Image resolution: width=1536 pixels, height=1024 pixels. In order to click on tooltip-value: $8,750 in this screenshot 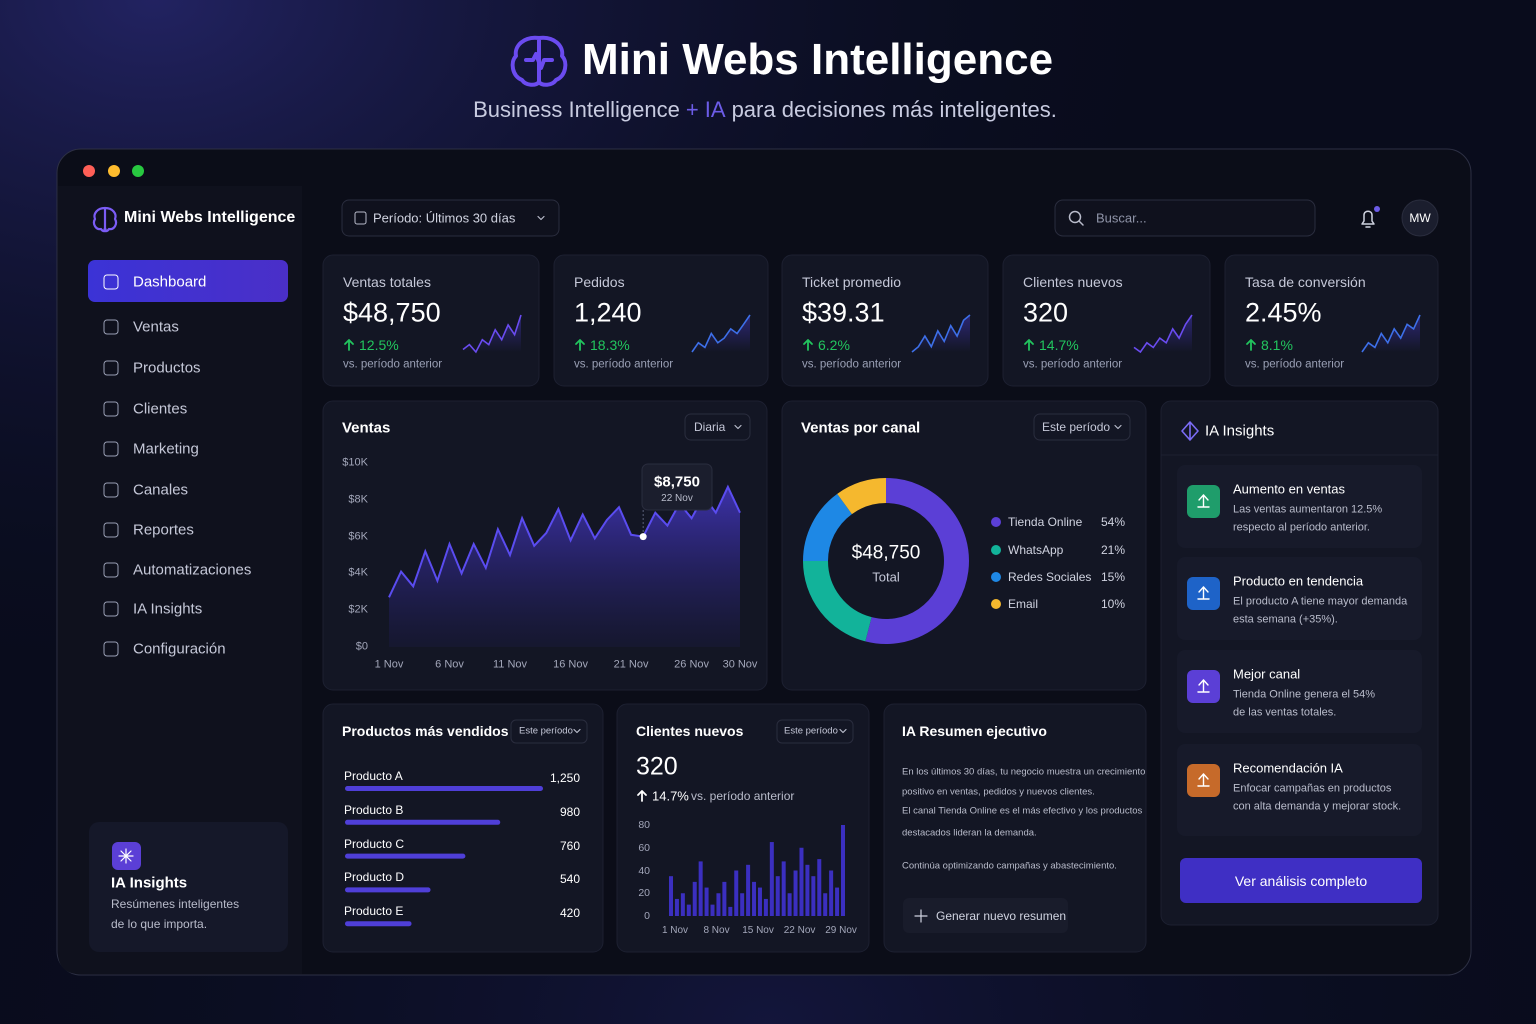, I will do `click(677, 482)`.